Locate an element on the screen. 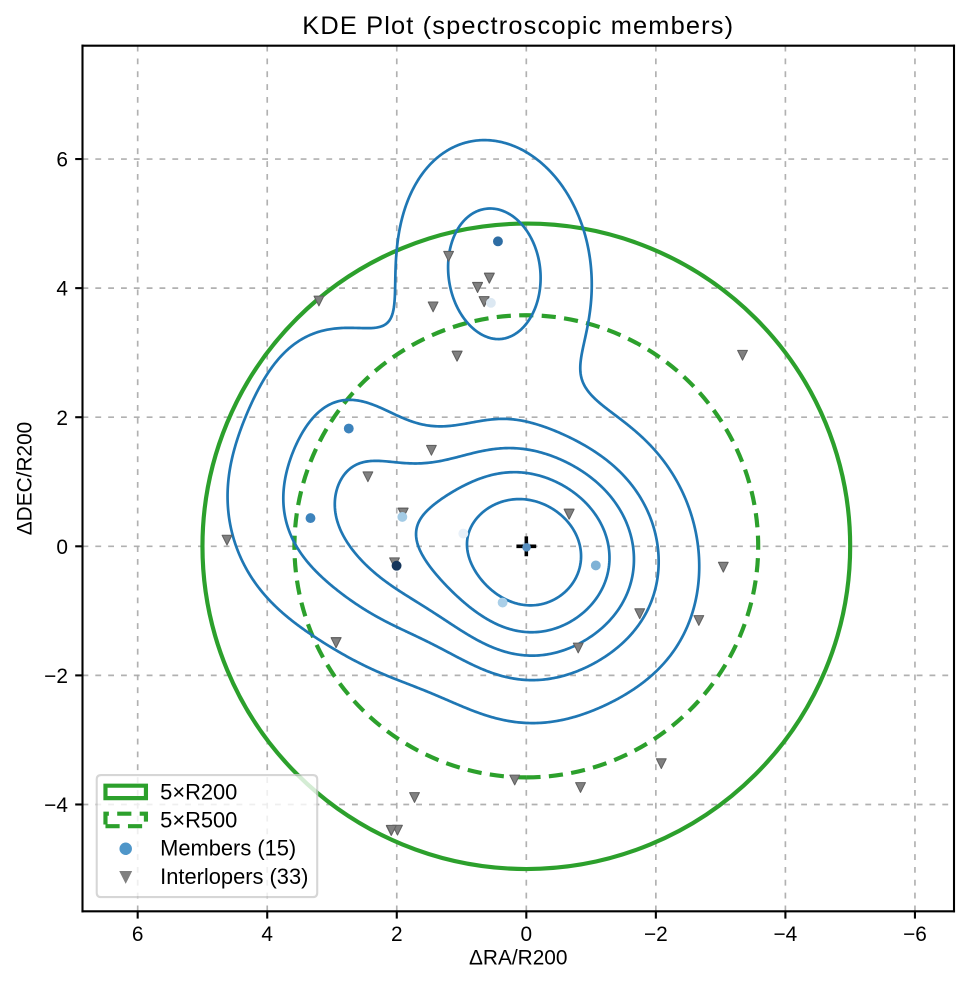 Image resolution: width=969 pixels, height=984 pixels. svg-text: ΔRA/R200 is located at coordinates (518, 958).